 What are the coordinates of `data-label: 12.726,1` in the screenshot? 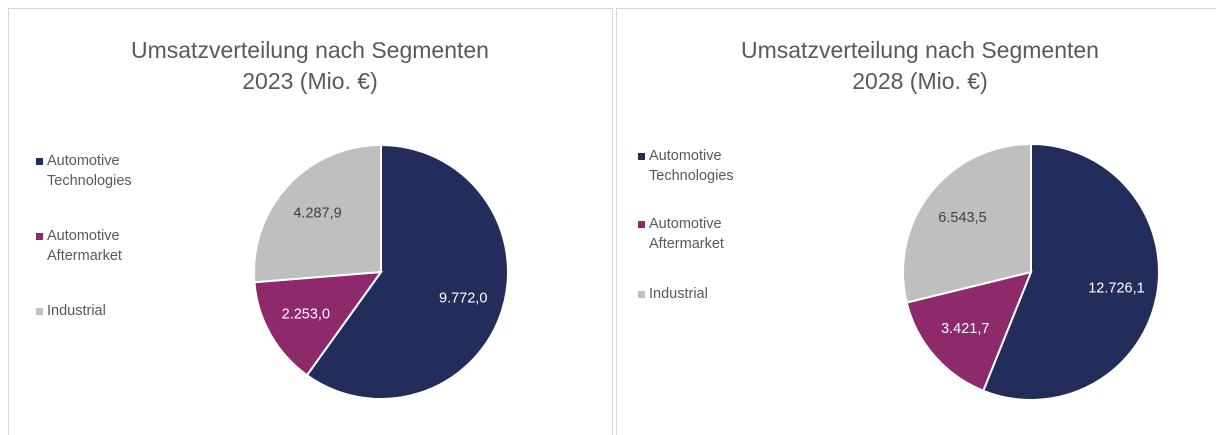 It's located at (1116, 288).